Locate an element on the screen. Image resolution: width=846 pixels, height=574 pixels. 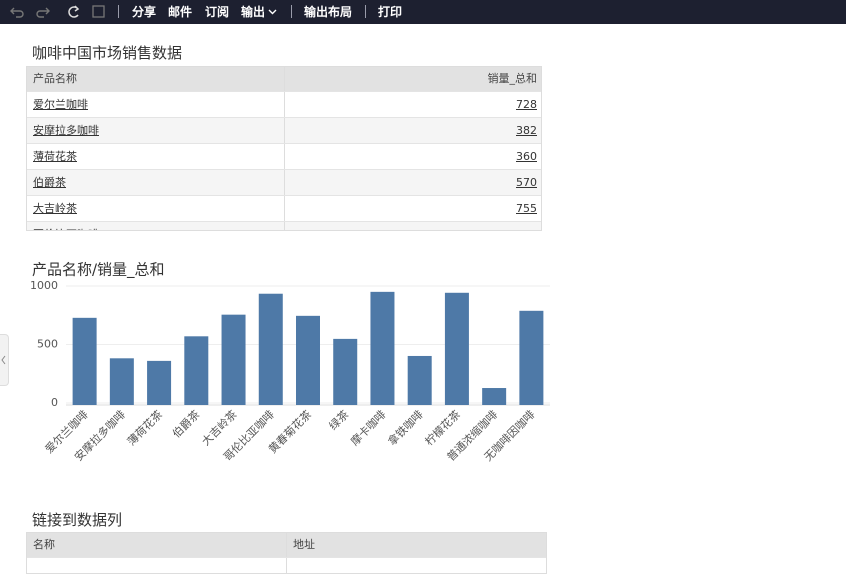
product-link: 哥伦比亚咖啡 is located at coordinates (66, 229).